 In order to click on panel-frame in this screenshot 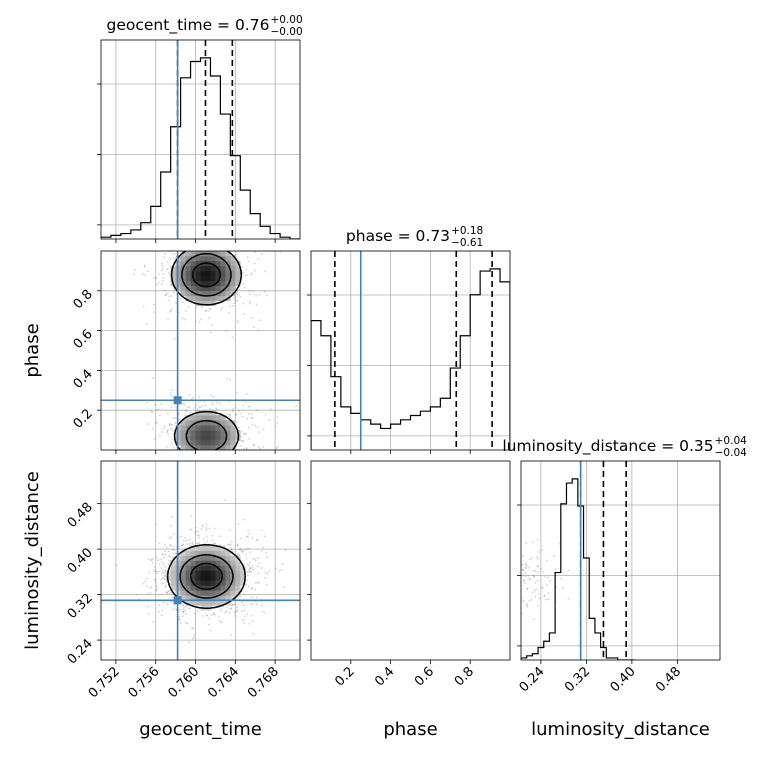, I will do `click(200, 139)`.